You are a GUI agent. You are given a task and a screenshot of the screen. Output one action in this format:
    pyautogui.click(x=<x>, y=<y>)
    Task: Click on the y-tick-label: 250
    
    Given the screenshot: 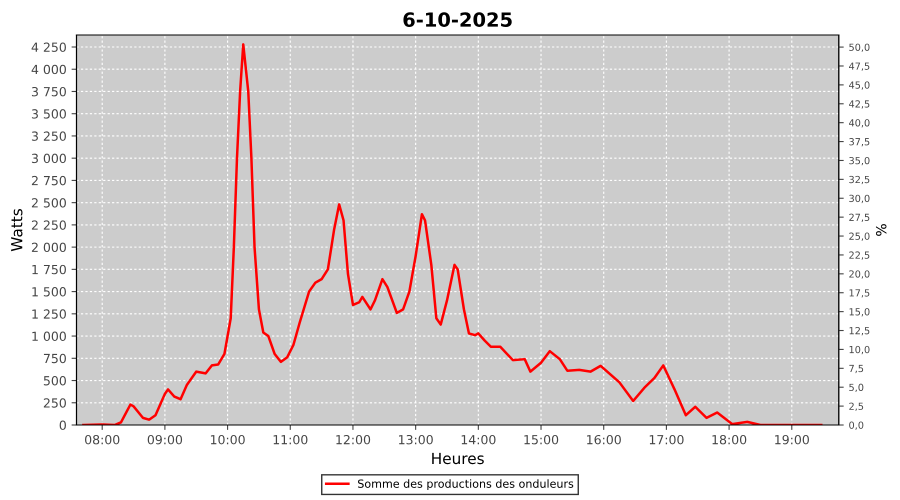 What is the action you would take?
    pyautogui.click(x=55, y=403)
    